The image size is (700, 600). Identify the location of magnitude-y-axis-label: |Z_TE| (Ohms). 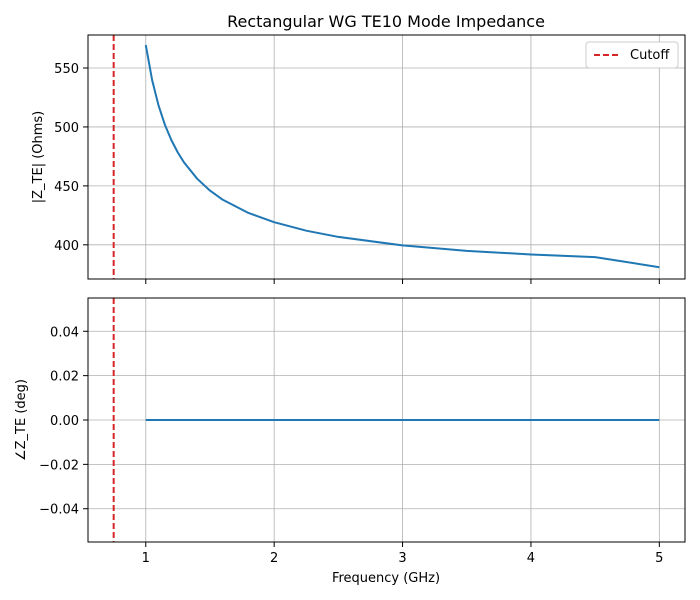
(38, 157).